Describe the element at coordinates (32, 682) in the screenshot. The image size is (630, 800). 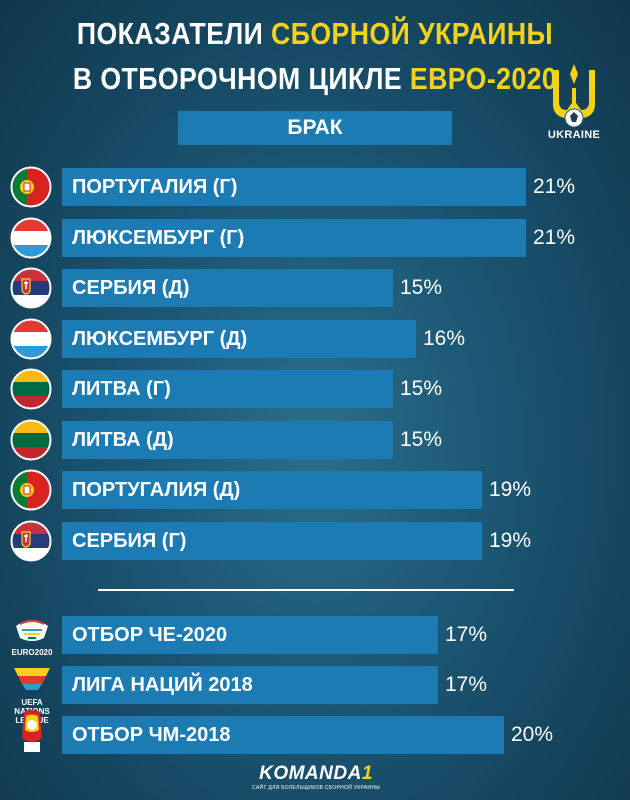
I see `nations-league-logo-icon` at that location.